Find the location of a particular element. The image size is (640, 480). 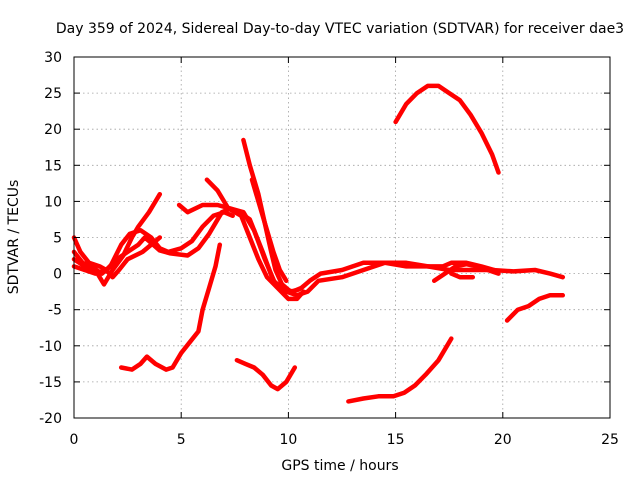

y-tick-label: 10 is located at coordinates (53, 202).